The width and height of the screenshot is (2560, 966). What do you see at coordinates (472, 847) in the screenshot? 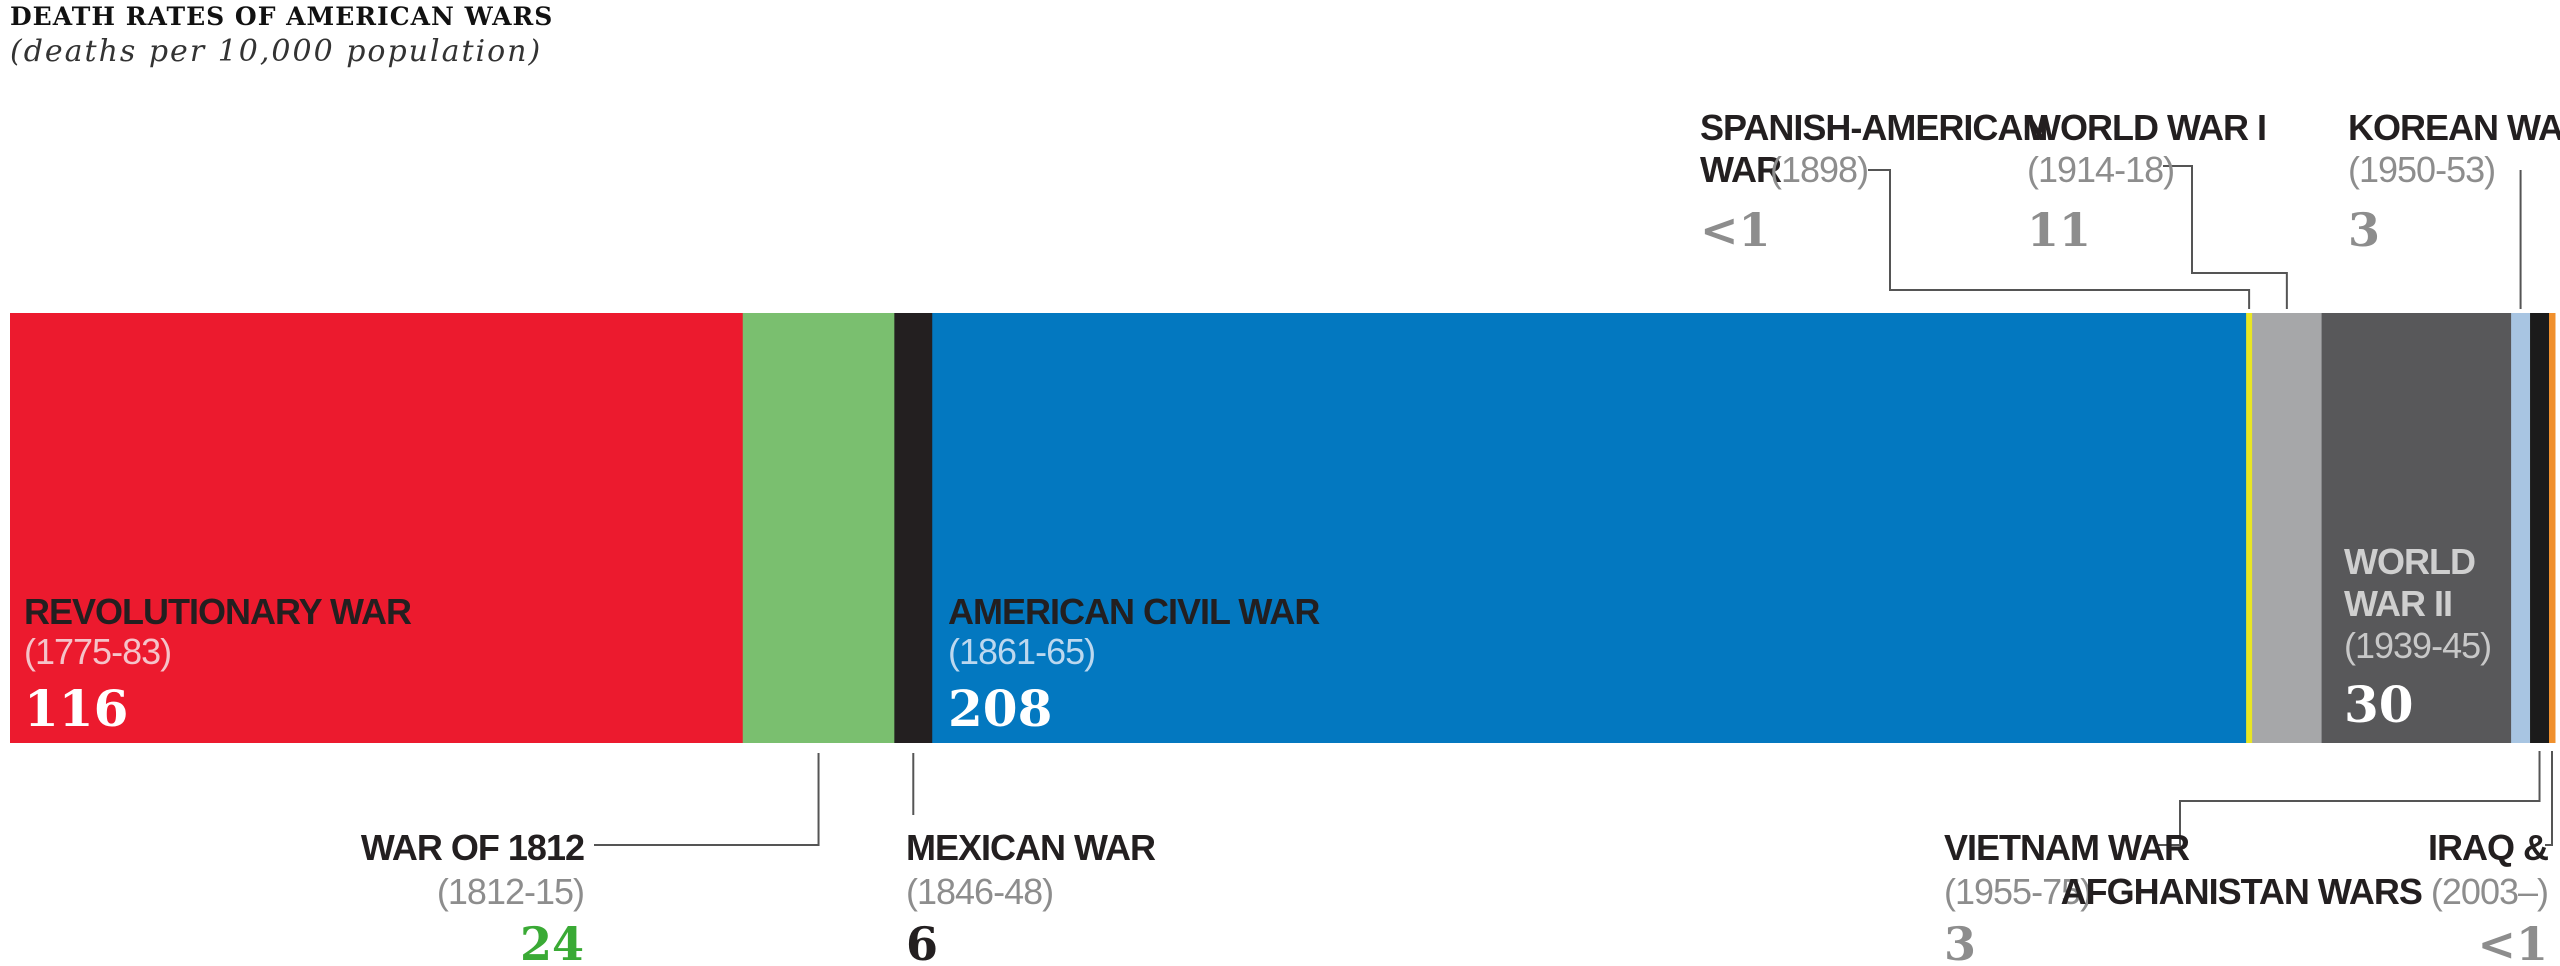
I see `war-name-1: WAR OF 1812` at bounding box center [472, 847].